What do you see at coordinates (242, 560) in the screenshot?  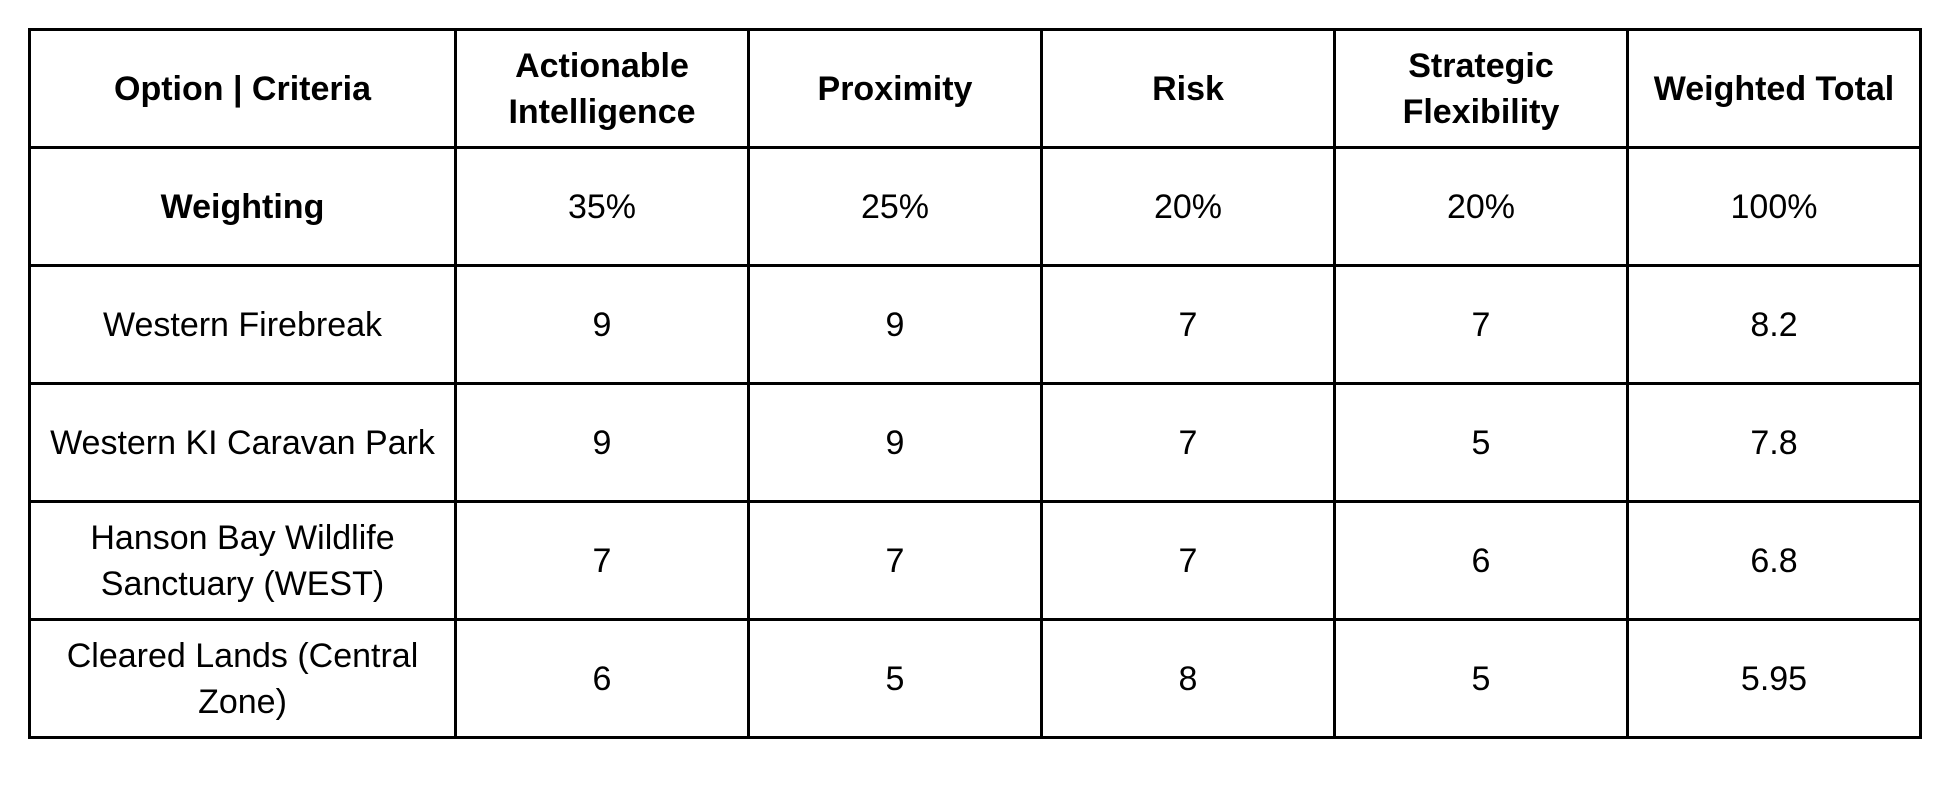 I see `option-label: Hanson Bay Wildlife Sanctuary (WEST)` at bounding box center [242, 560].